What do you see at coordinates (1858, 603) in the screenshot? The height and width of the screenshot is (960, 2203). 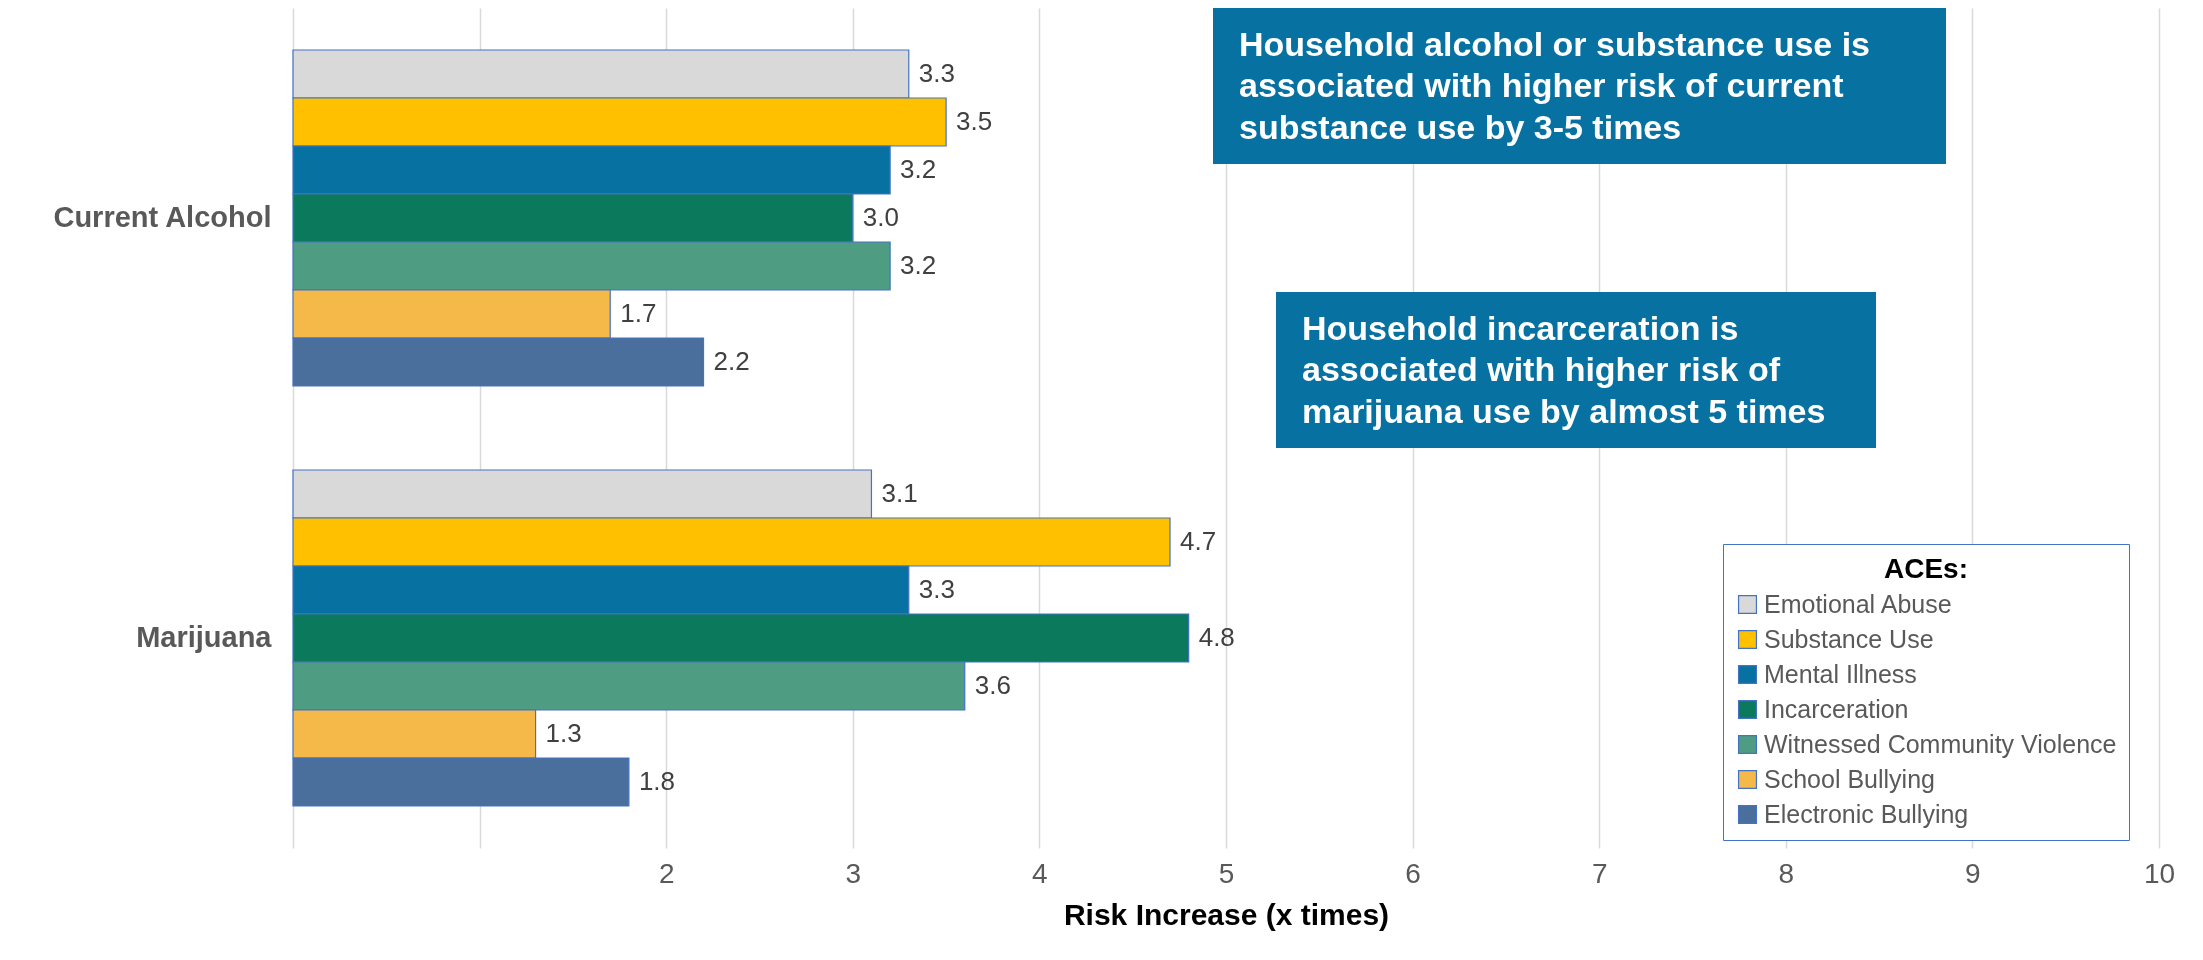 I see `legend-label: Emotional Abuse` at bounding box center [1858, 603].